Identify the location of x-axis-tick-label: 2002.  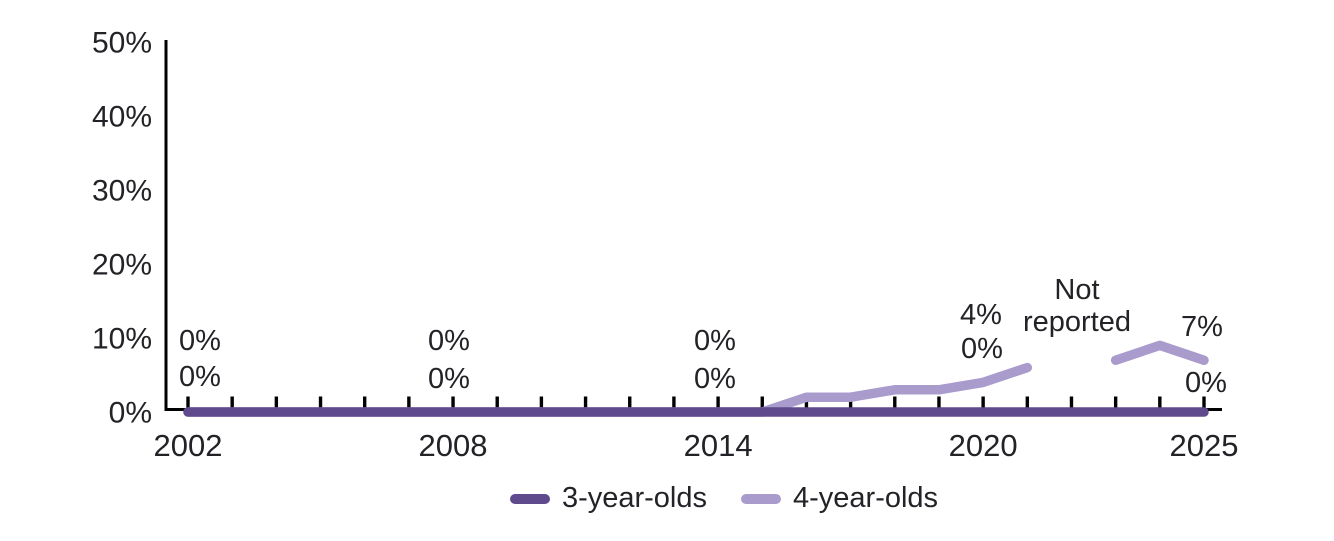
(188, 445).